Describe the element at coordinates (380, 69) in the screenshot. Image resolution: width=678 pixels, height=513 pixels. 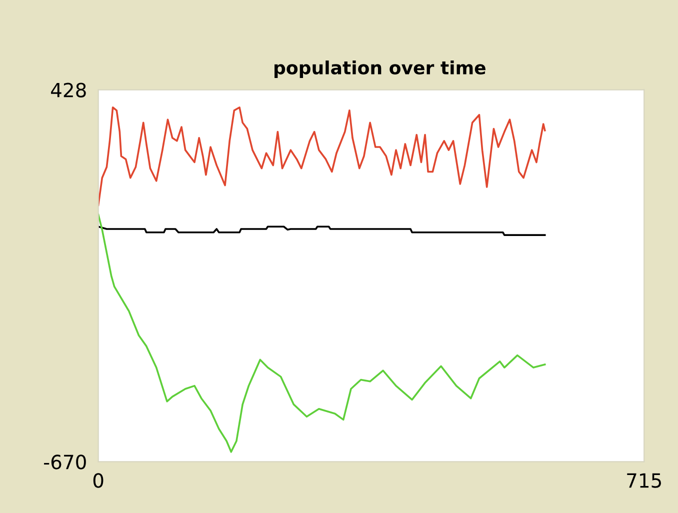
I see `chart-title: population over time` at that location.